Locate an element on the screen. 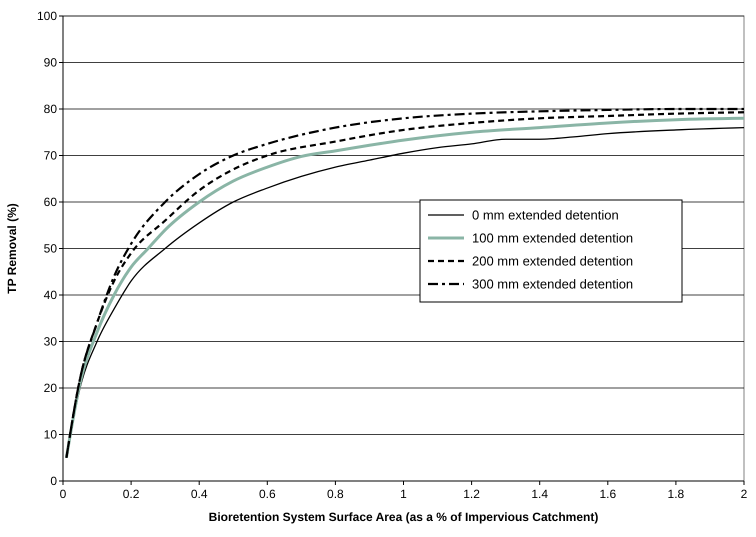  x-tick-label: 0.8 is located at coordinates (335, 494).